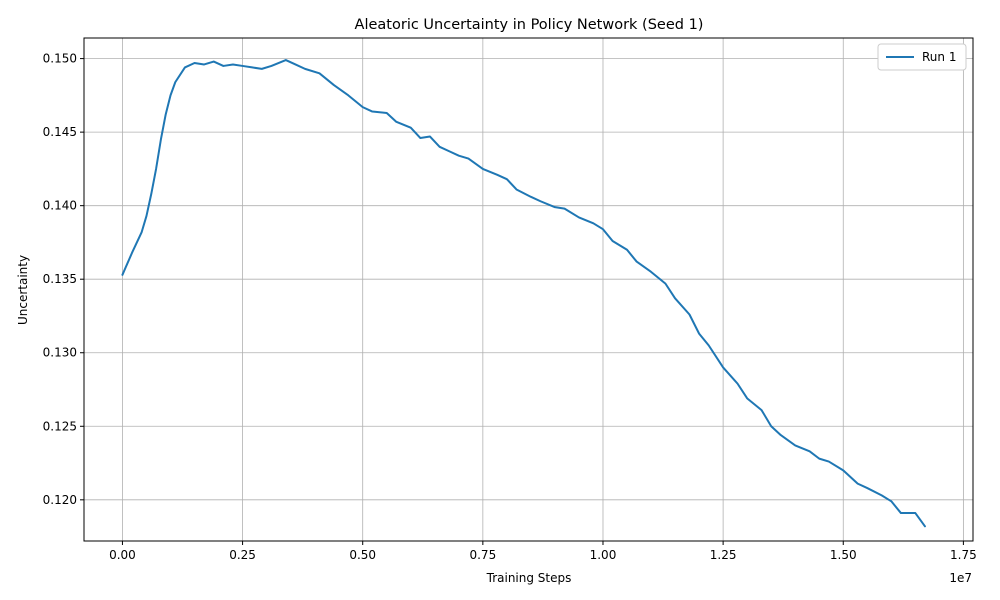 This screenshot has width=1000, height=600. I want to click on y-axis-label: Uncertainty, so click(23, 290).